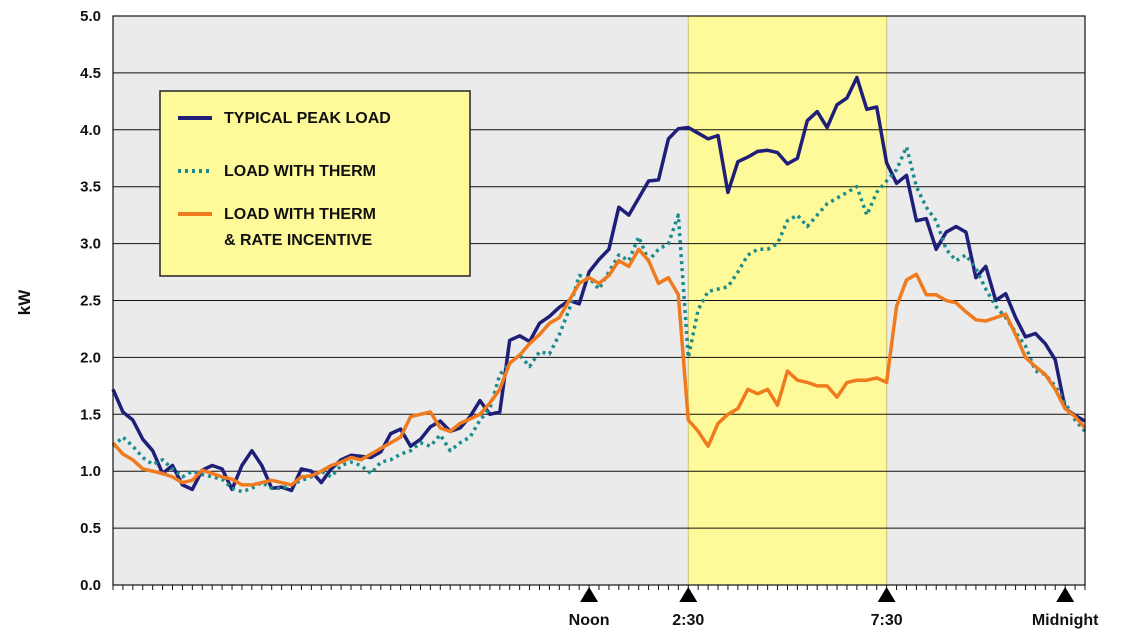 Image resolution: width=1140 pixels, height=632 pixels. What do you see at coordinates (90, 357) in the screenshot?
I see `y-tick-label: 2.0` at bounding box center [90, 357].